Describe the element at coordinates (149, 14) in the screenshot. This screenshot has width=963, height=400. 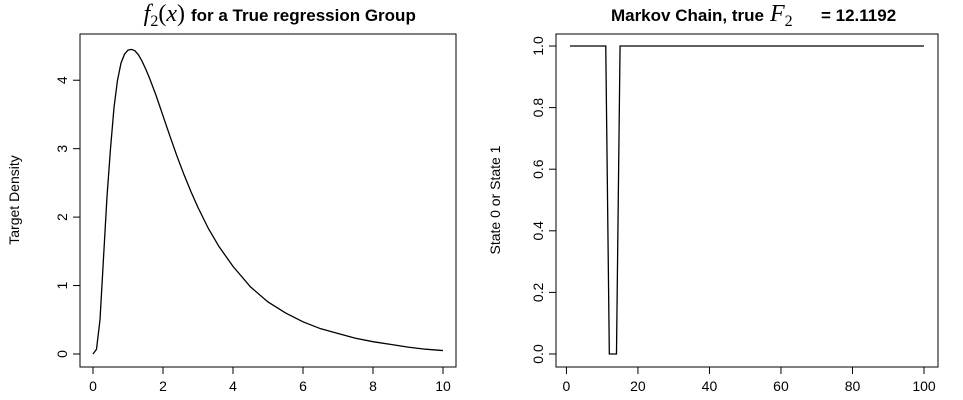
I see `density-title-base: f` at that location.